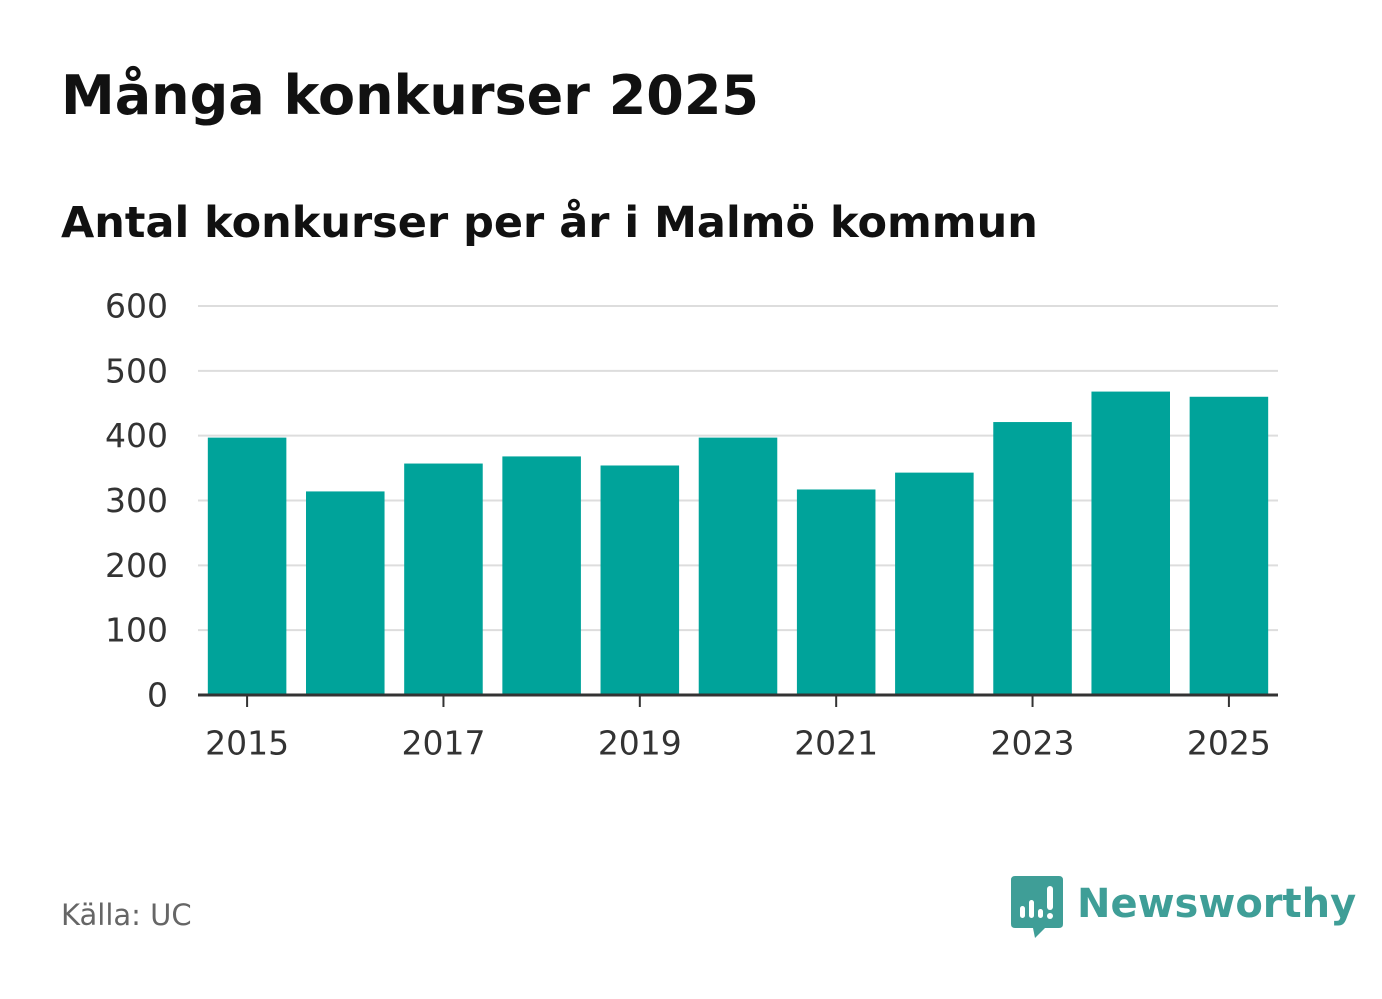 This screenshot has height=999, width=1382. I want to click on y-tick-label: 300, so click(136, 500).